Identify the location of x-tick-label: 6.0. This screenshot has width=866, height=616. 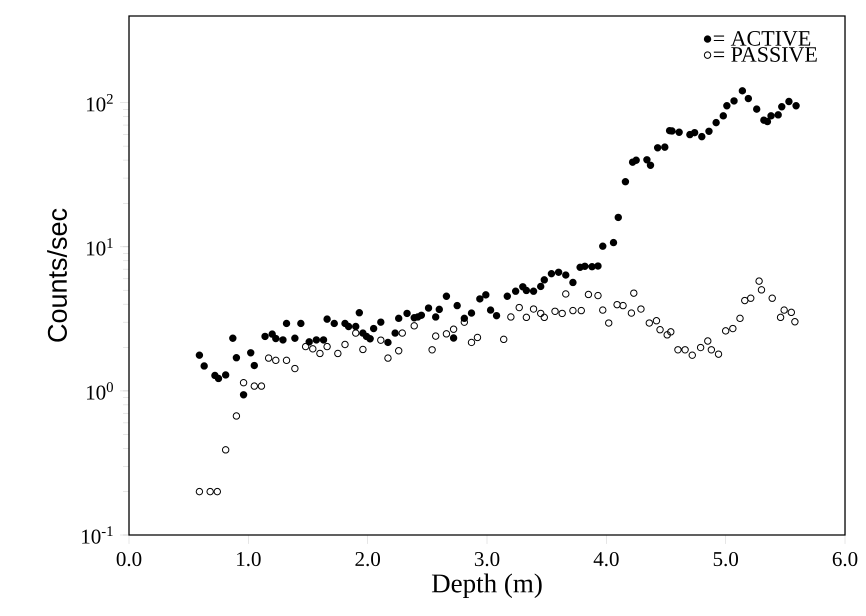
(845, 559).